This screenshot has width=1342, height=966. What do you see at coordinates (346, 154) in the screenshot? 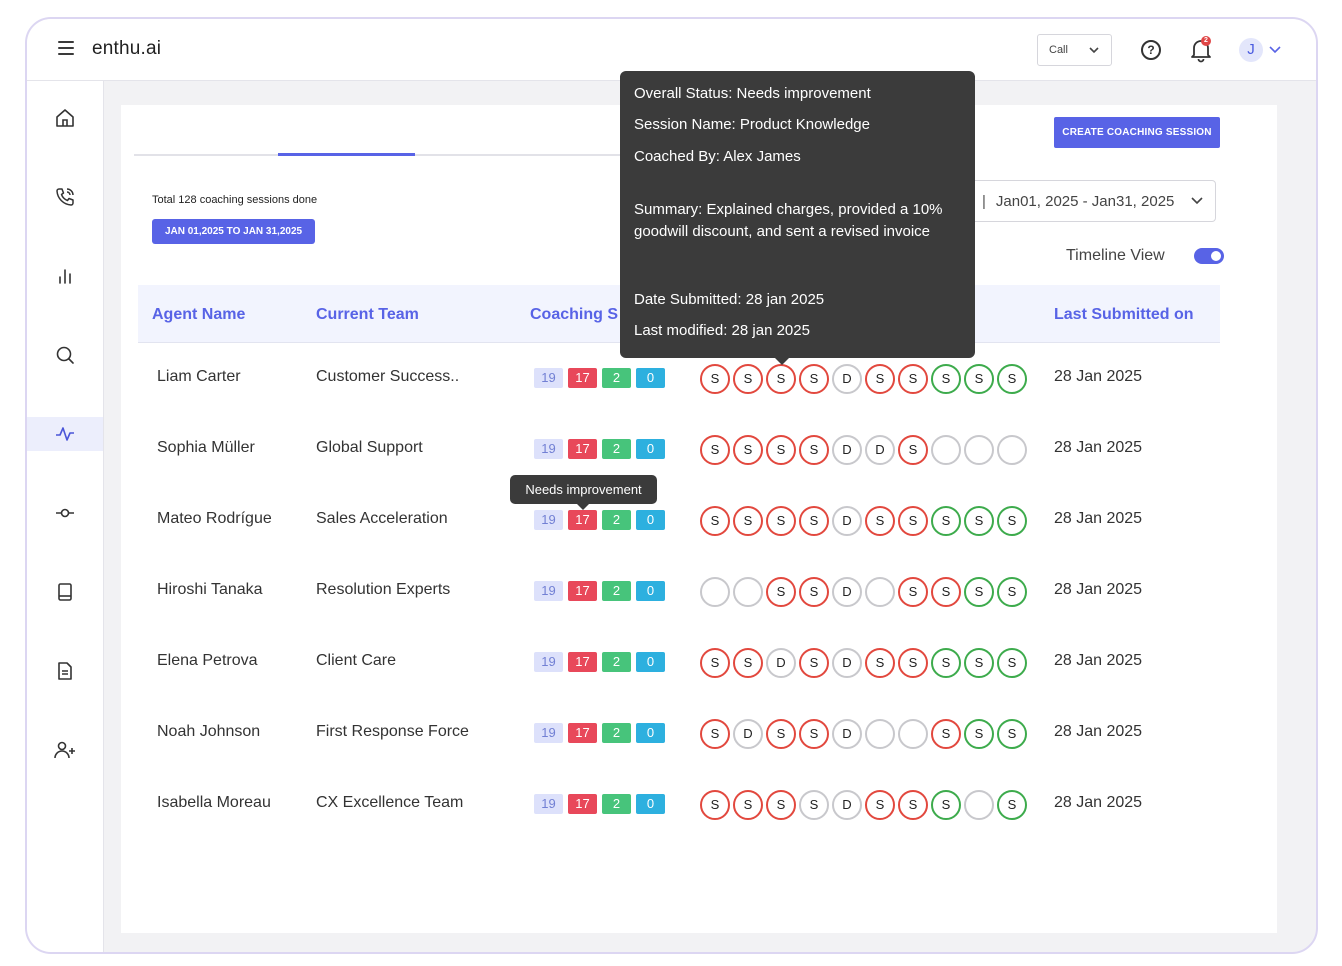
I see `tab-active-indicator` at bounding box center [346, 154].